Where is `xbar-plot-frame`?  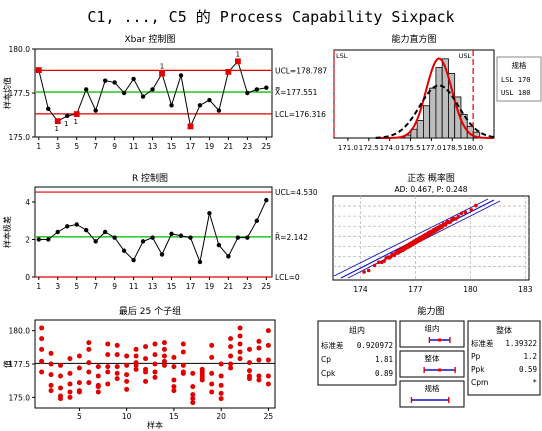
xbar-plot-frame is located at coordinates (153, 93).